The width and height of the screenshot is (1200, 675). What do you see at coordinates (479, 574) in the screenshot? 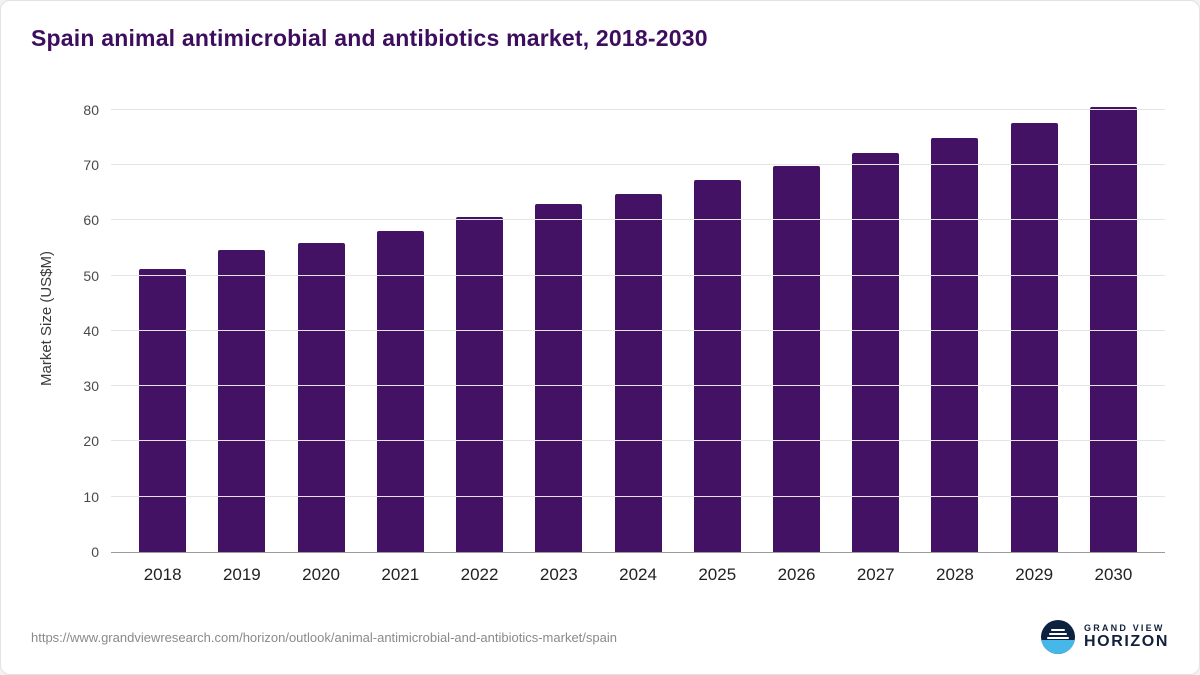
I see `x-tick-label: 2022` at bounding box center [479, 574].